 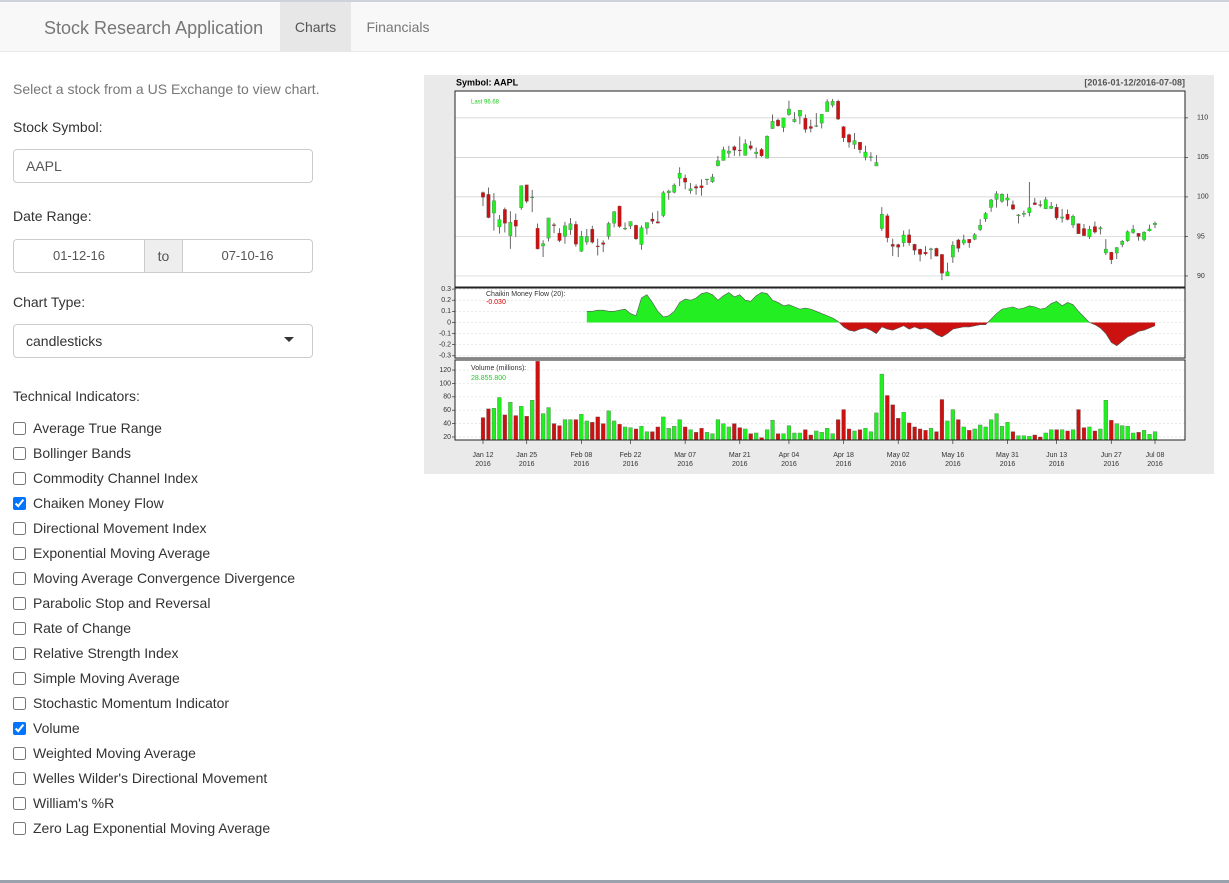 What do you see at coordinates (164, 578) in the screenshot?
I see `indicator-label: Moving Average Convergence Divergence` at bounding box center [164, 578].